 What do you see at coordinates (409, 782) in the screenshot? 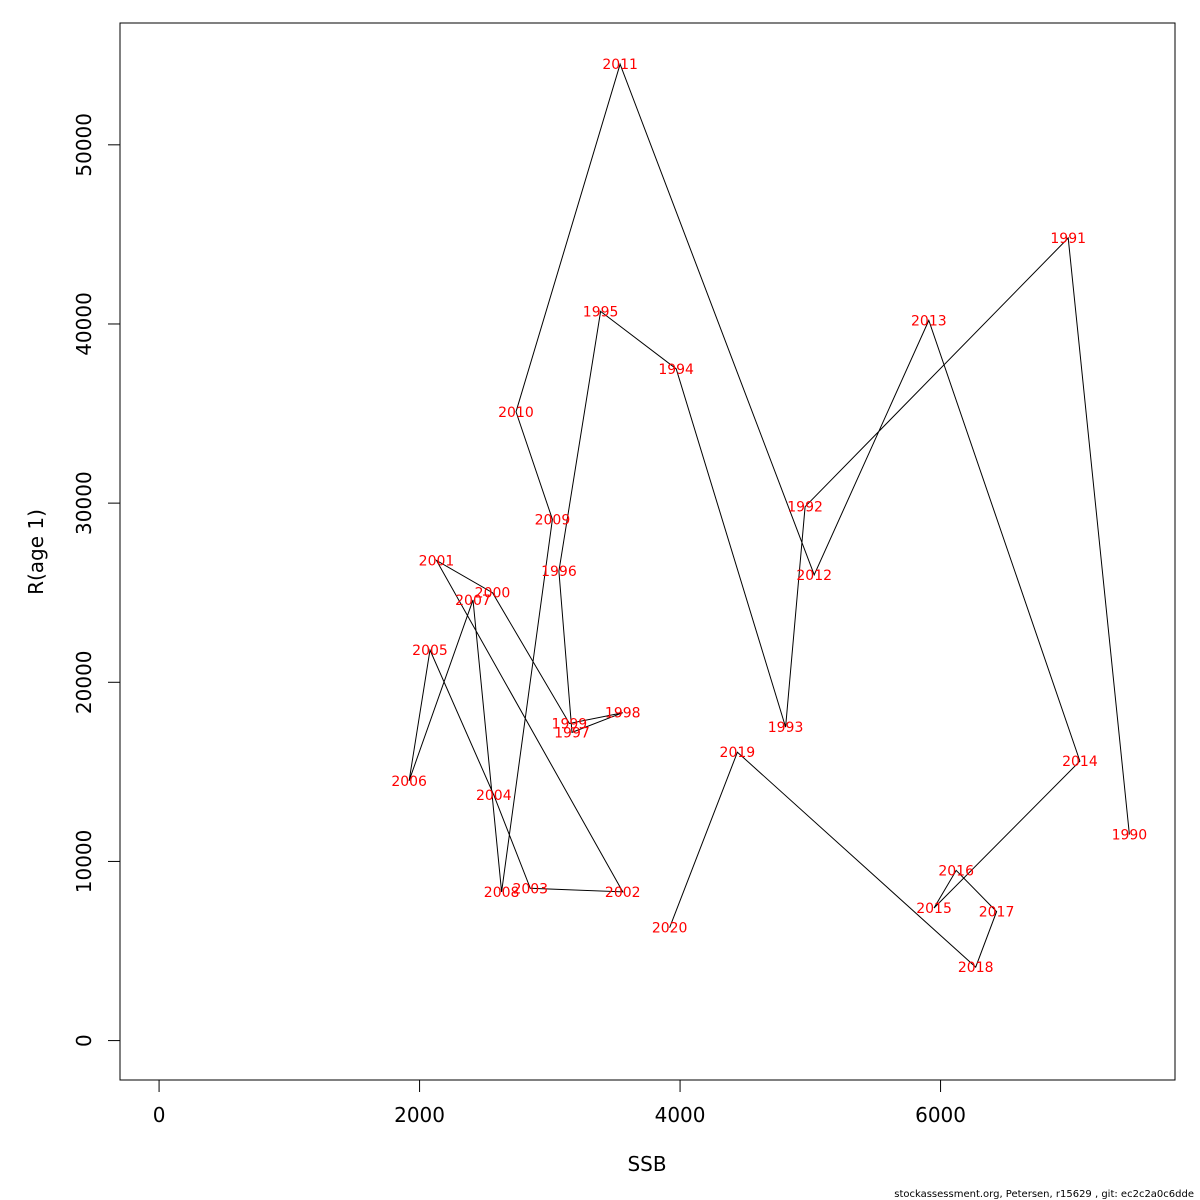
I see `point-label-2006: 2006` at bounding box center [409, 782].